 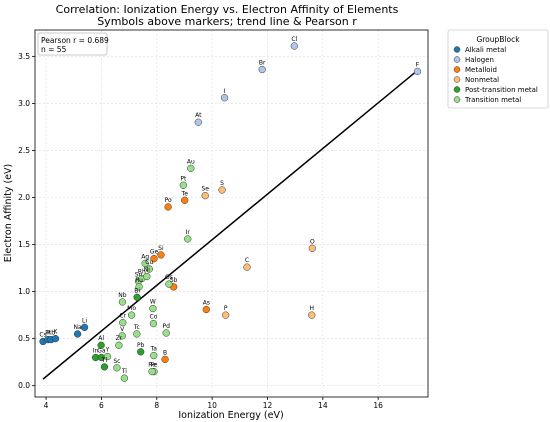 I want to click on data-point-label: Na, so click(x=78, y=327).